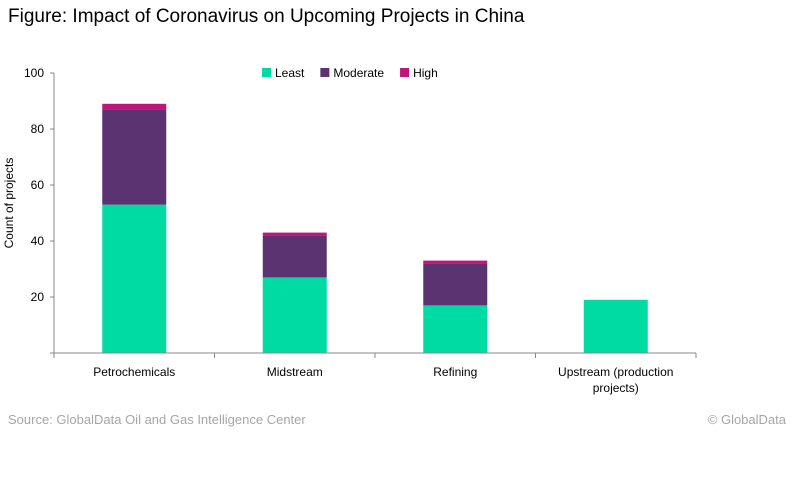 This screenshot has width=800, height=480. Describe the element at coordinates (295, 372) in the screenshot. I see `x-category-label: Midstream` at that location.